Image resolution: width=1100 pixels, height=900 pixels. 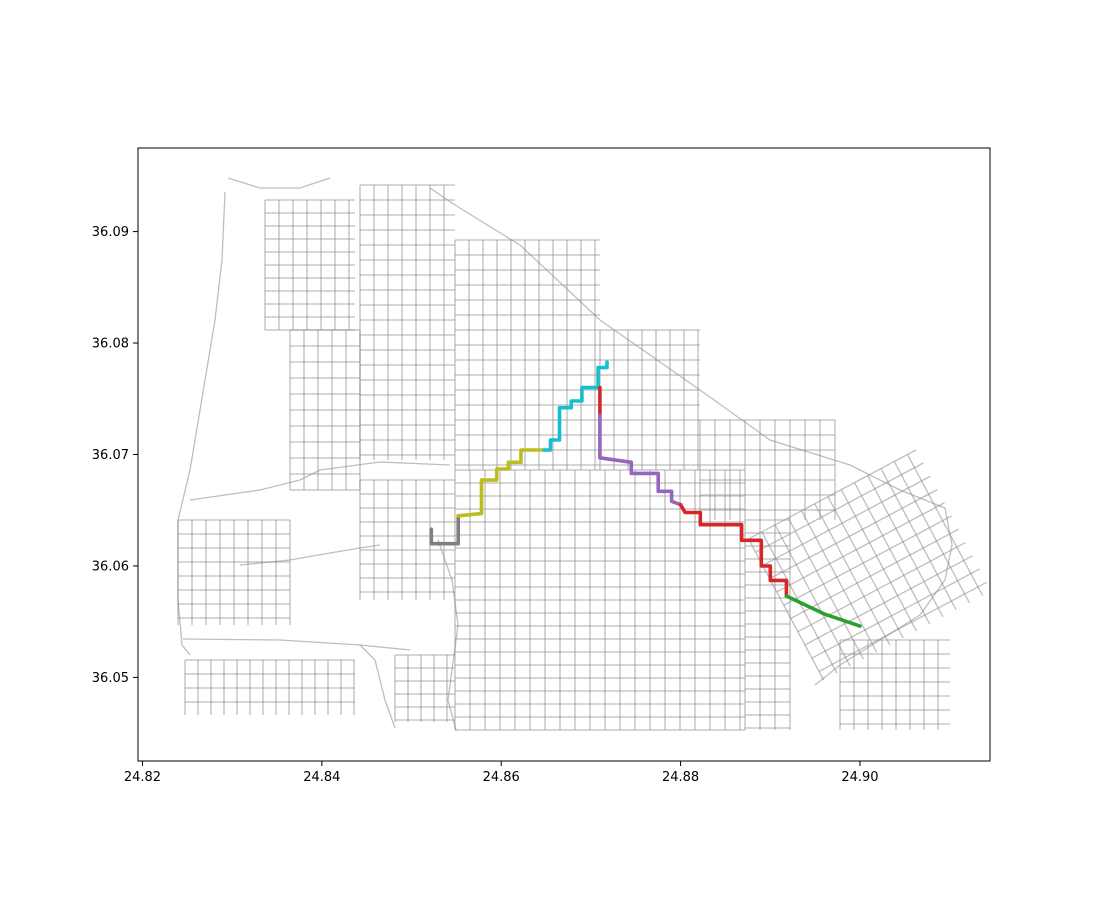 What do you see at coordinates (859, 777) in the screenshot?
I see `x-tick-label: 24.90` at bounding box center [859, 777].